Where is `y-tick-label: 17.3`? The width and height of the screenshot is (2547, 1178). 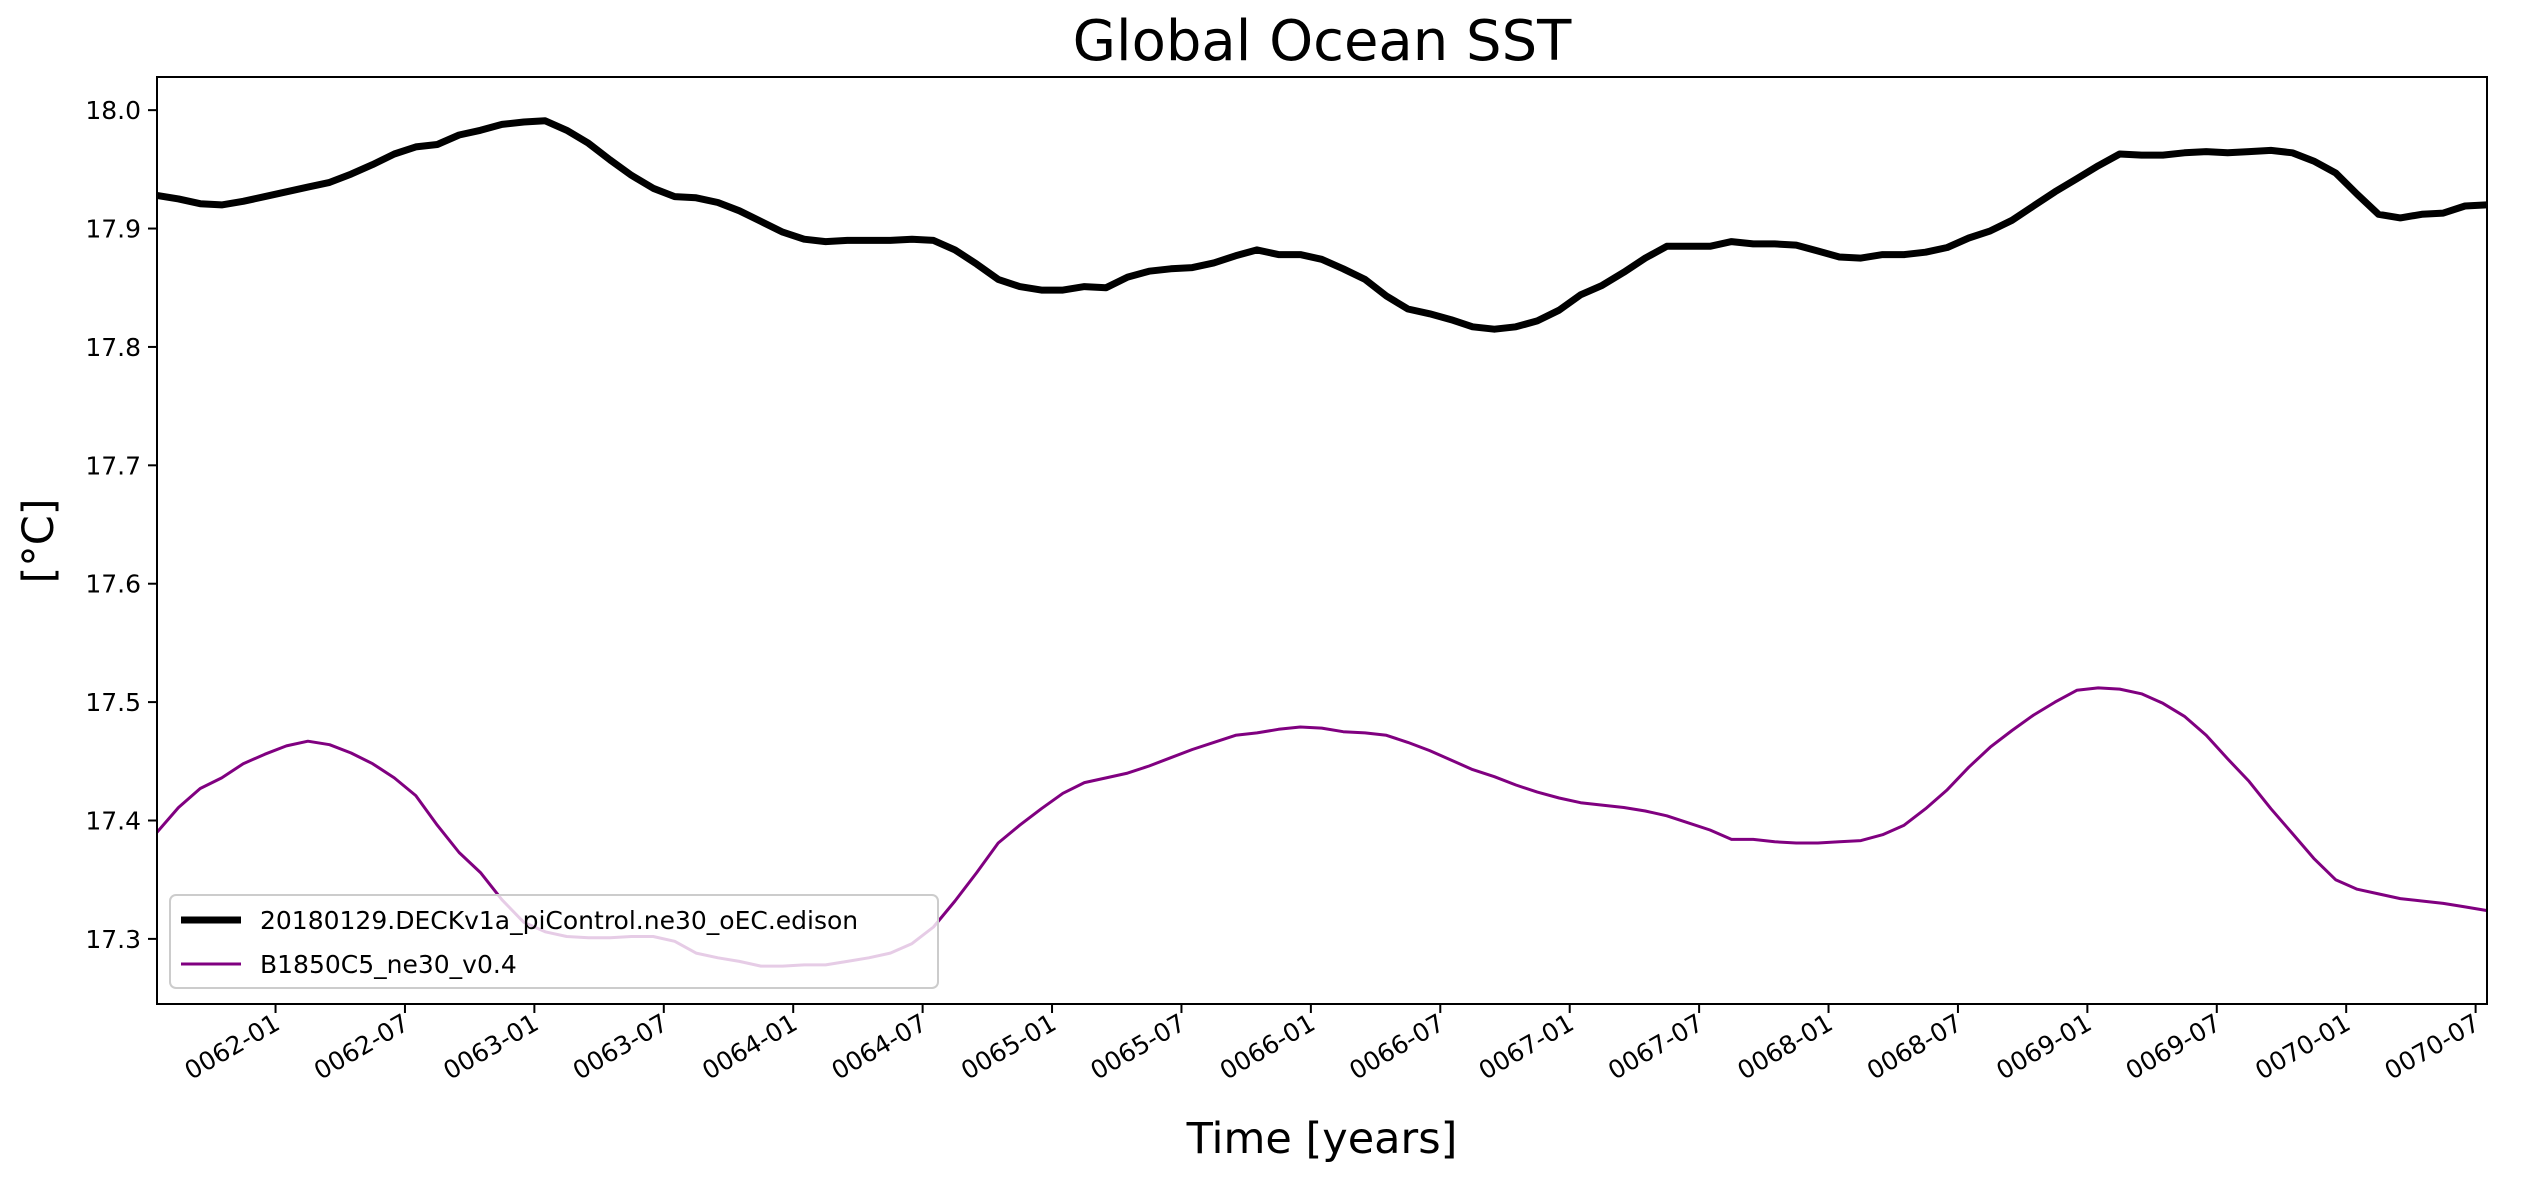 y-tick-label: 17.3 is located at coordinates (113, 939).